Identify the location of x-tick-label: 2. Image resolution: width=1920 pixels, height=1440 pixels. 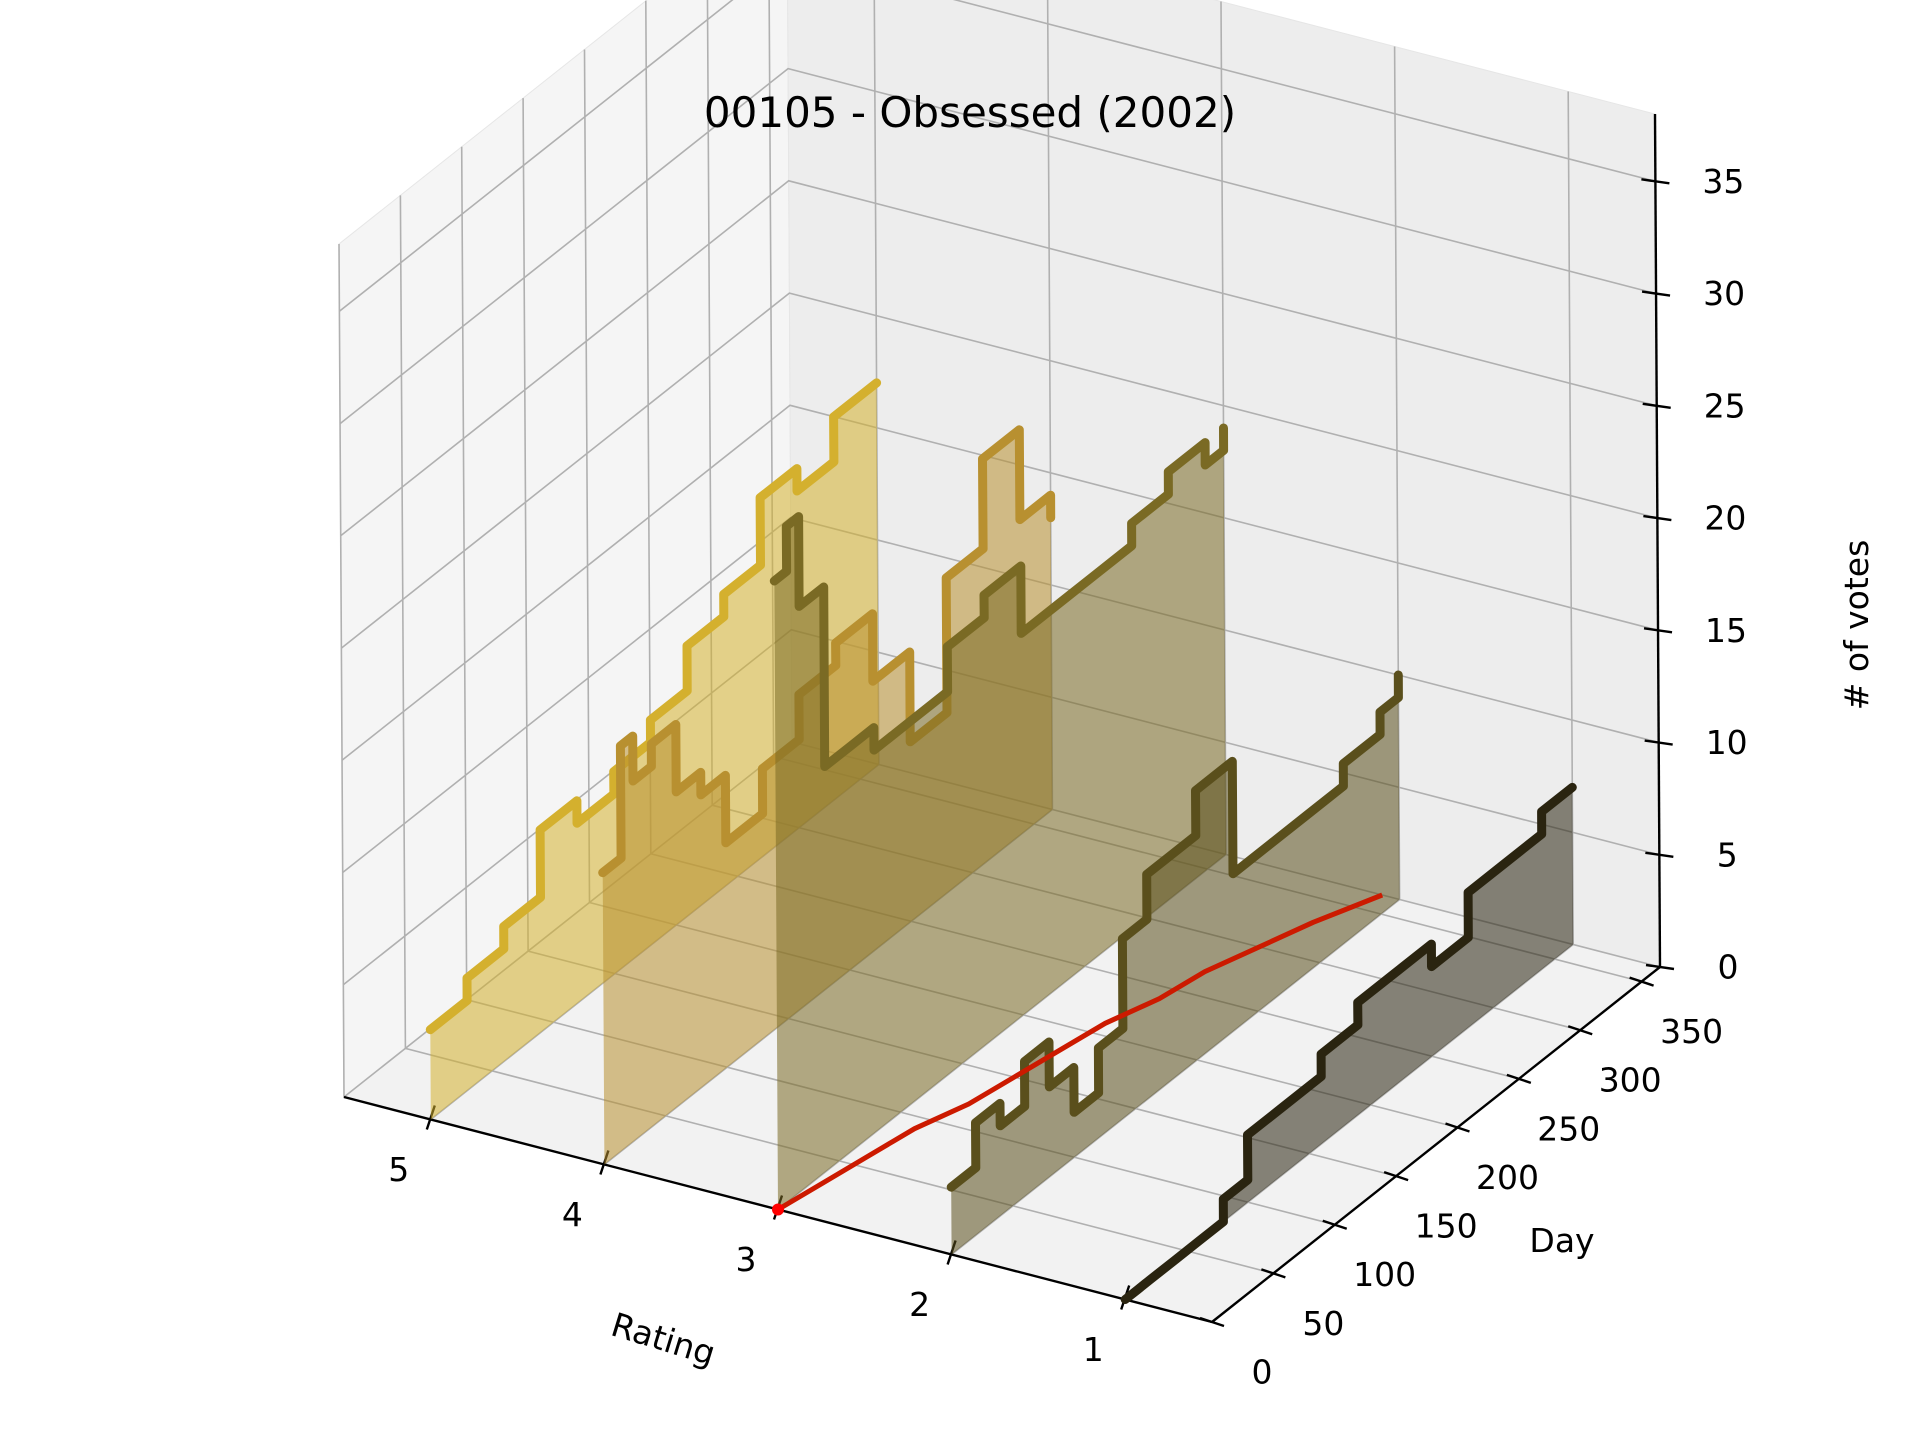
(919, 1304).